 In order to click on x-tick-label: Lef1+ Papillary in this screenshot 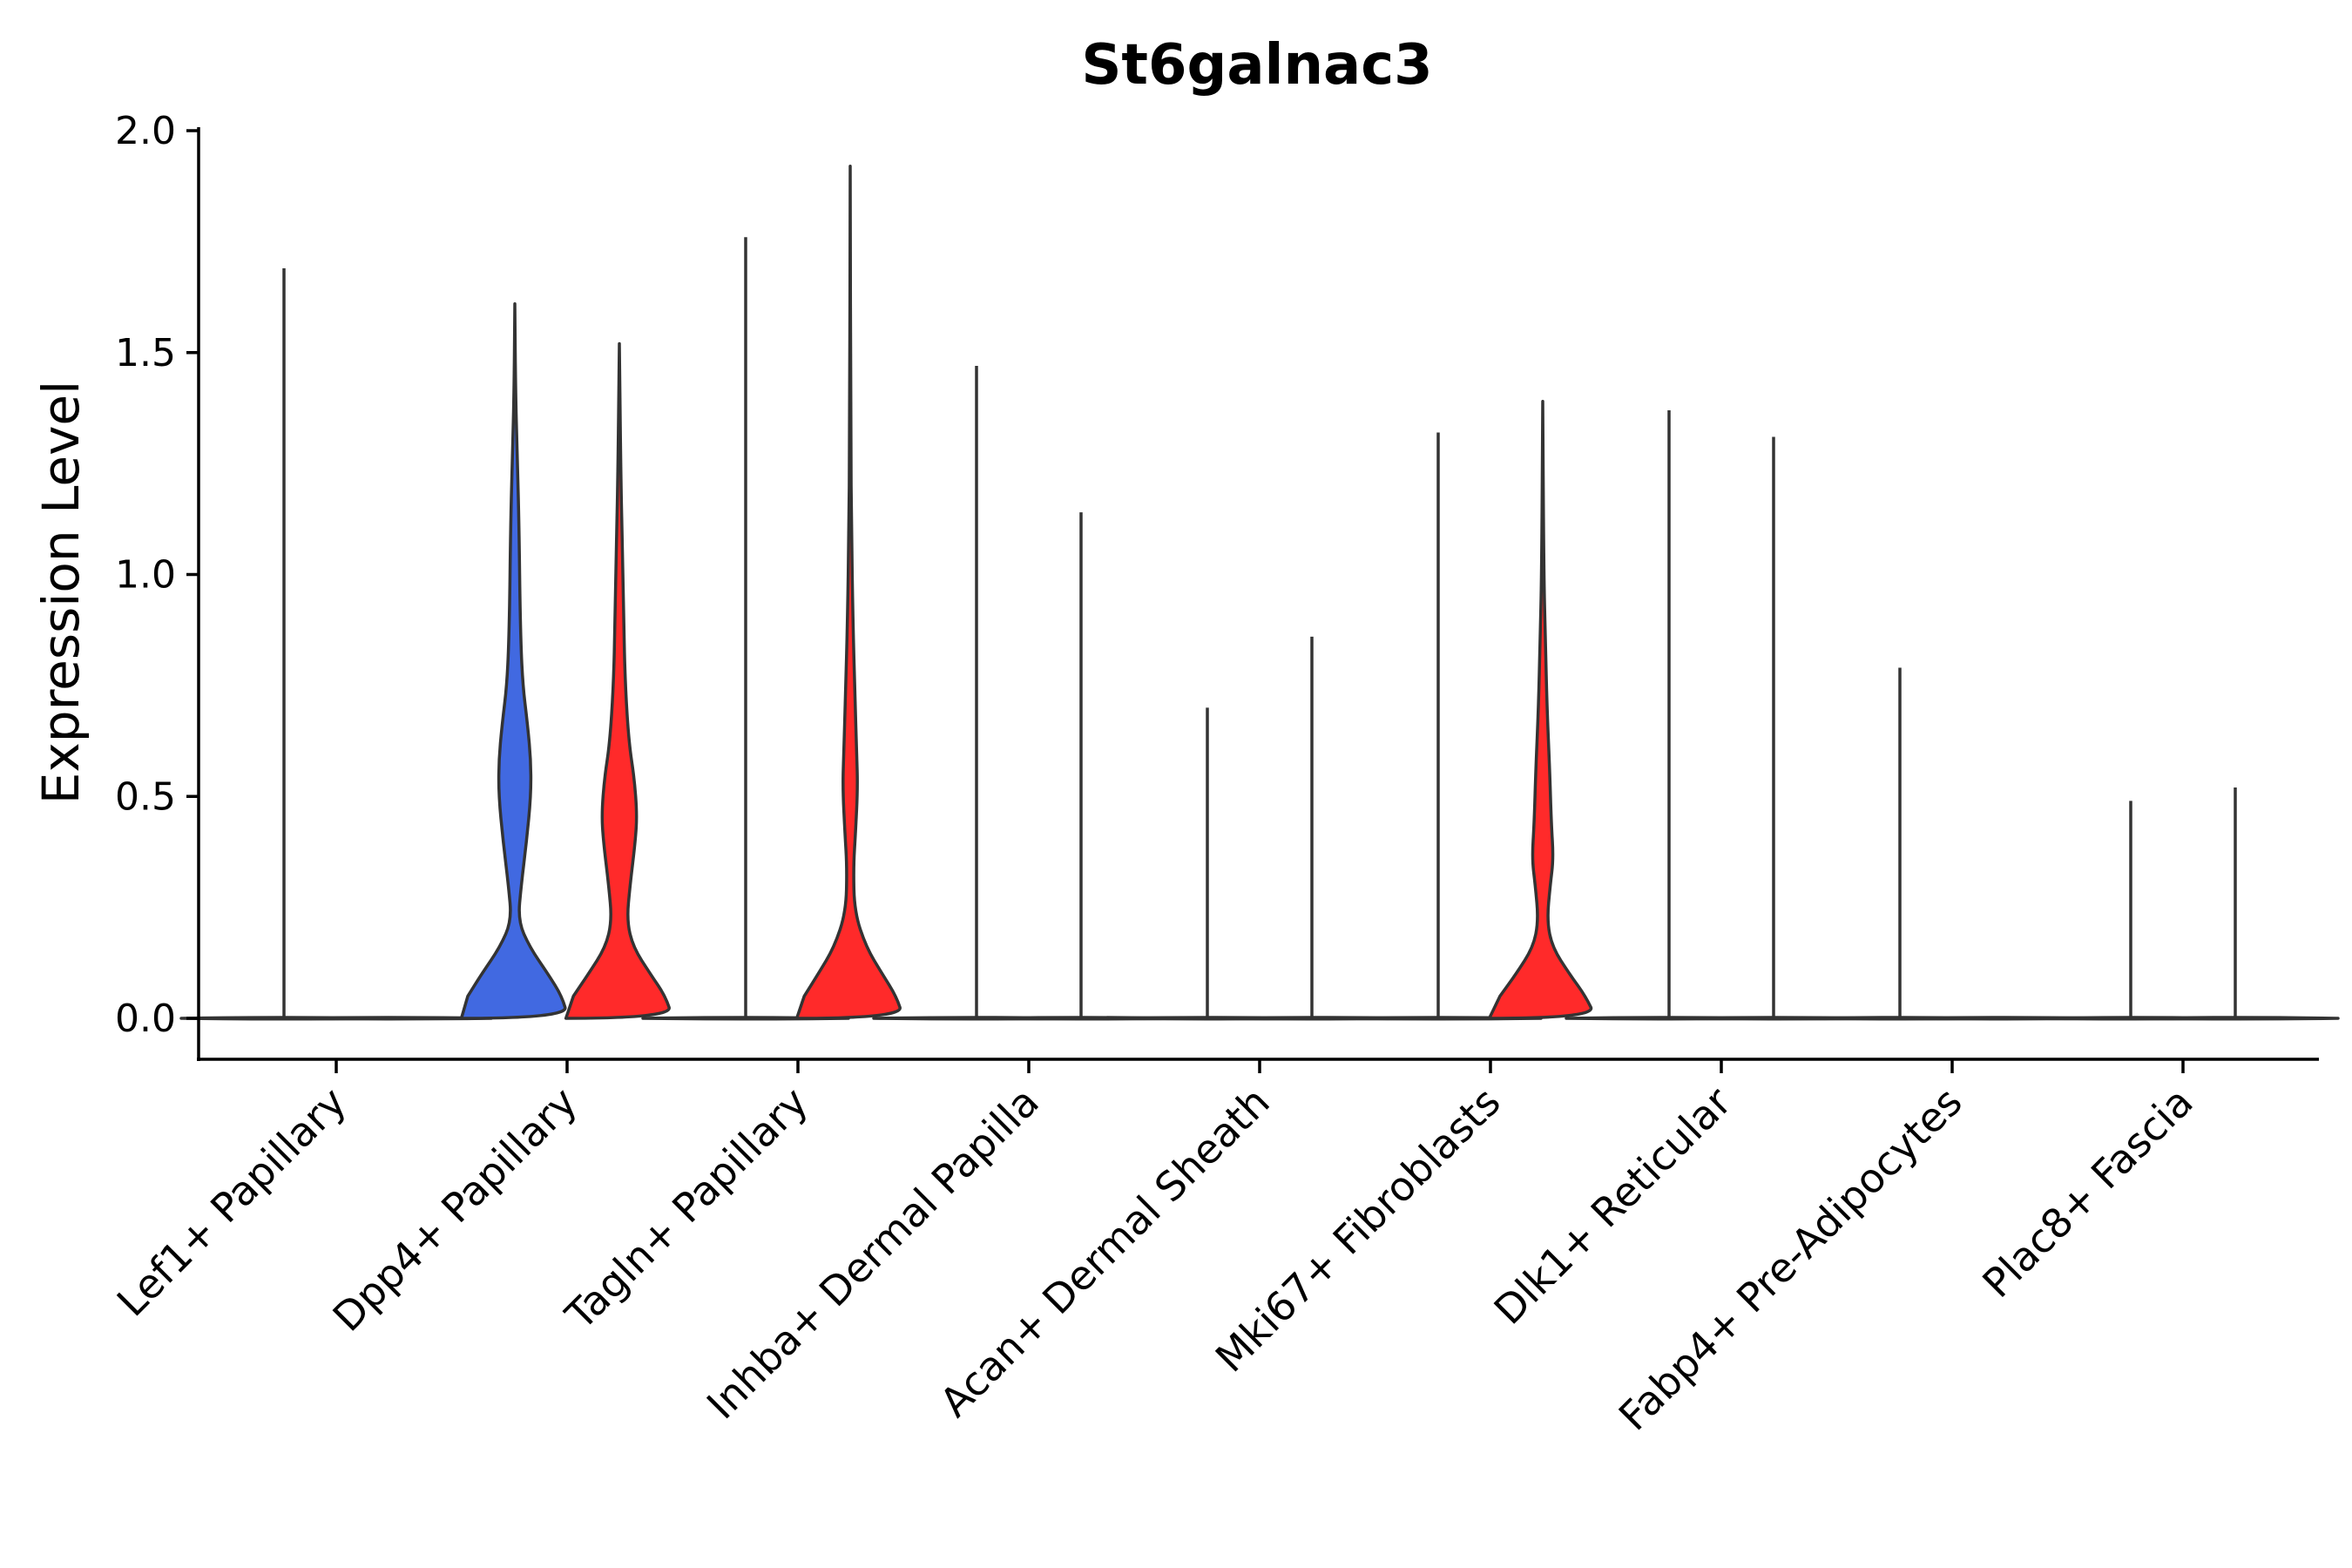, I will do `click(231, 1202)`.